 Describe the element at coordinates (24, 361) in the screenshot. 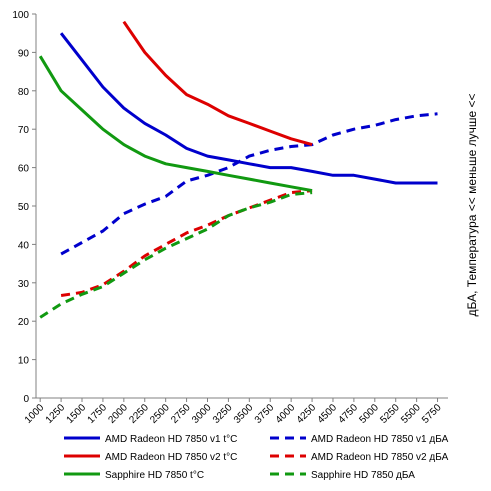

I see `y-tick-label: 10` at that location.